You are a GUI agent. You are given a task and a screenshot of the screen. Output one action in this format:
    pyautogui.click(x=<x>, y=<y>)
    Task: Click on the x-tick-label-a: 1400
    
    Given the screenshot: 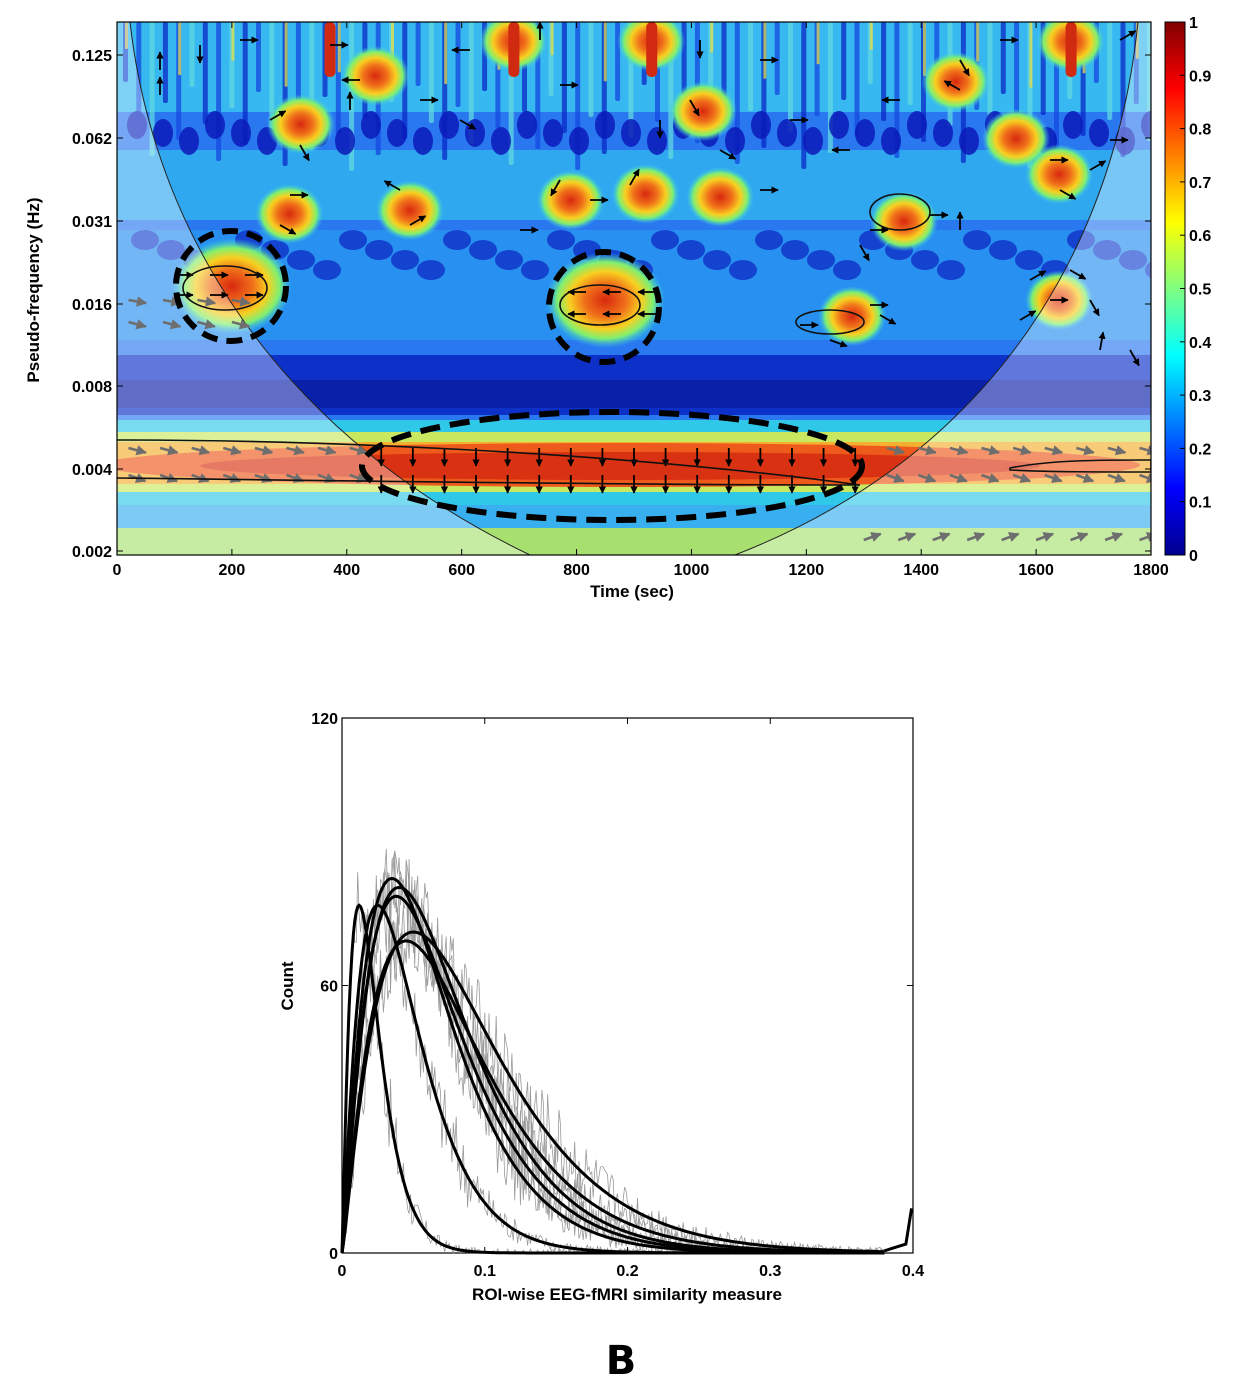 What is the action you would take?
    pyautogui.click(x=921, y=570)
    